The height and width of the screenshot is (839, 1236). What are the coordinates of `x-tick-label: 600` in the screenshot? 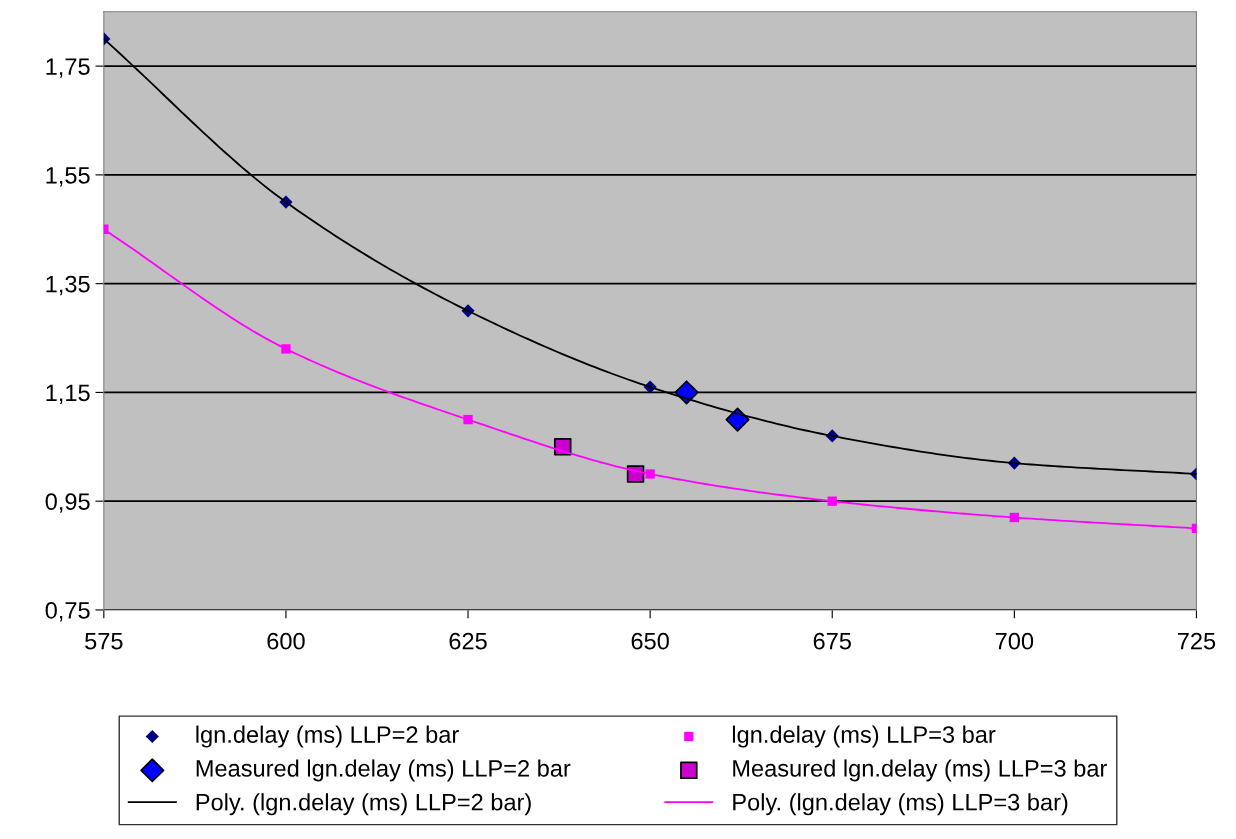 It's located at (286, 641).